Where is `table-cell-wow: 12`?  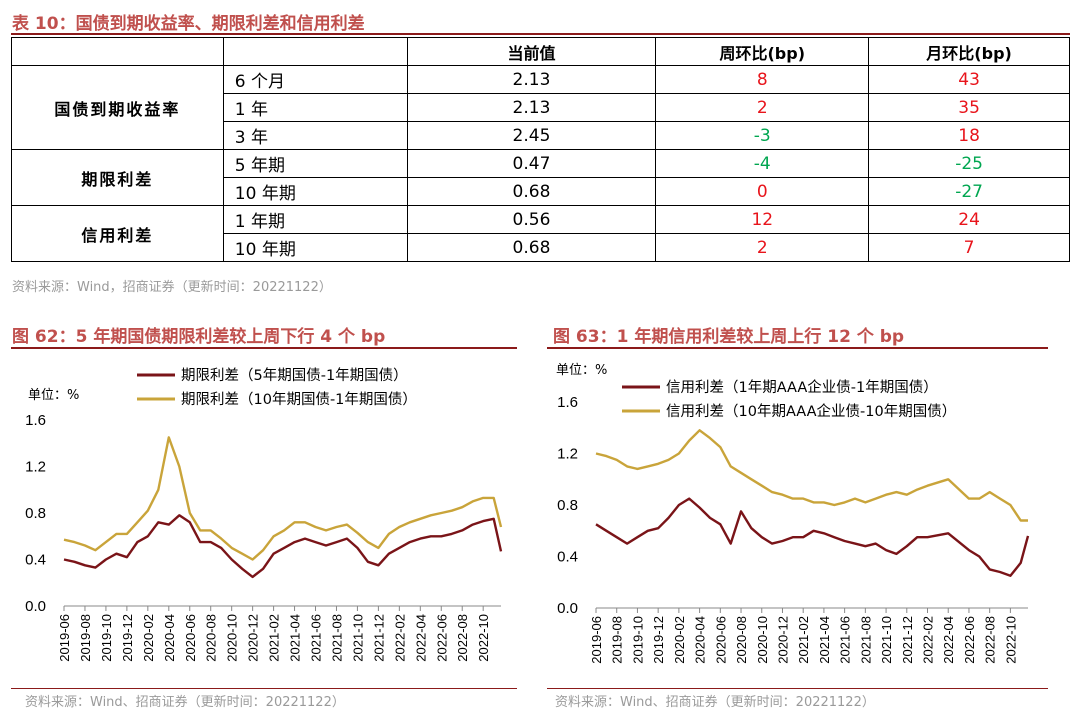
table-cell-wow: 12 is located at coordinates (762, 219).